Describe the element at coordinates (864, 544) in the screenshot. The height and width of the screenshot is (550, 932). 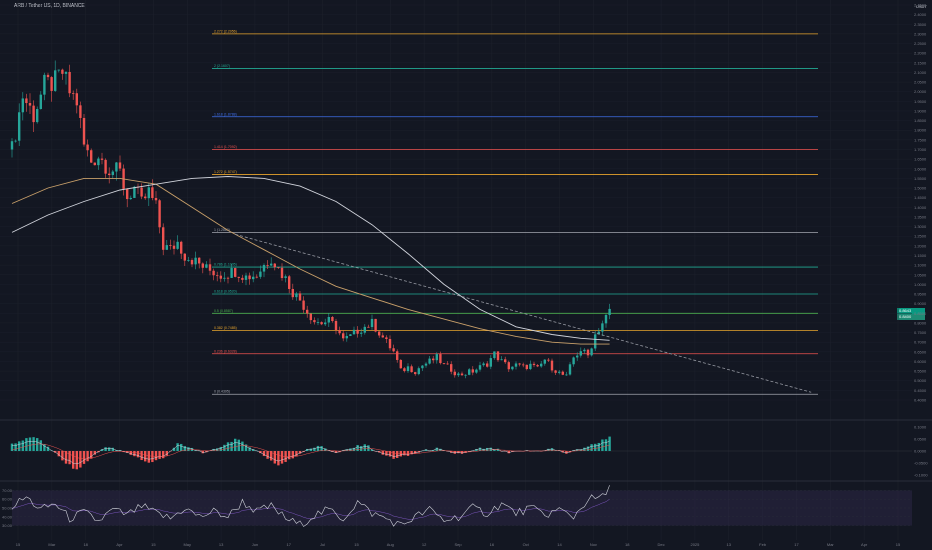
I see `x-tick-label: Apr` at that location.